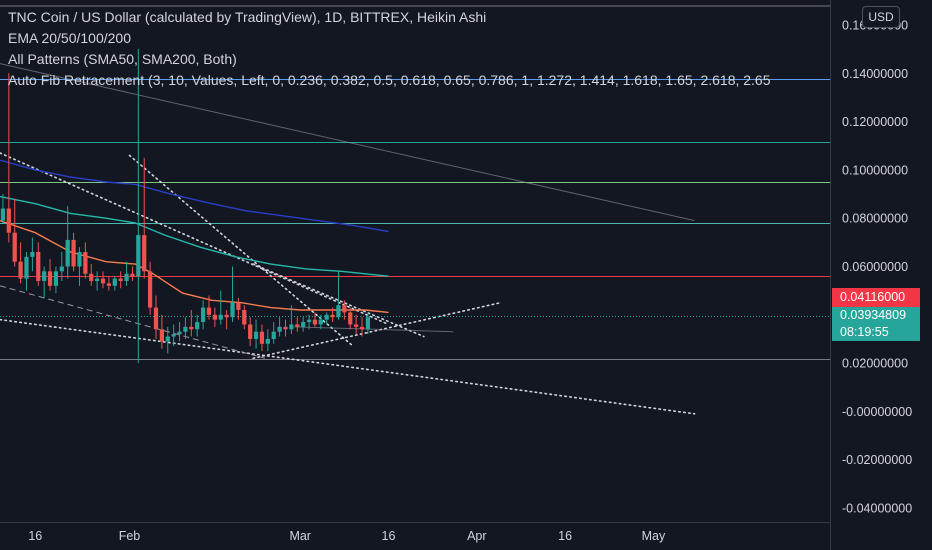  I want to click on legend-patterns: All Patterns (SMA50, SMA200, Both), so click(122, 59).